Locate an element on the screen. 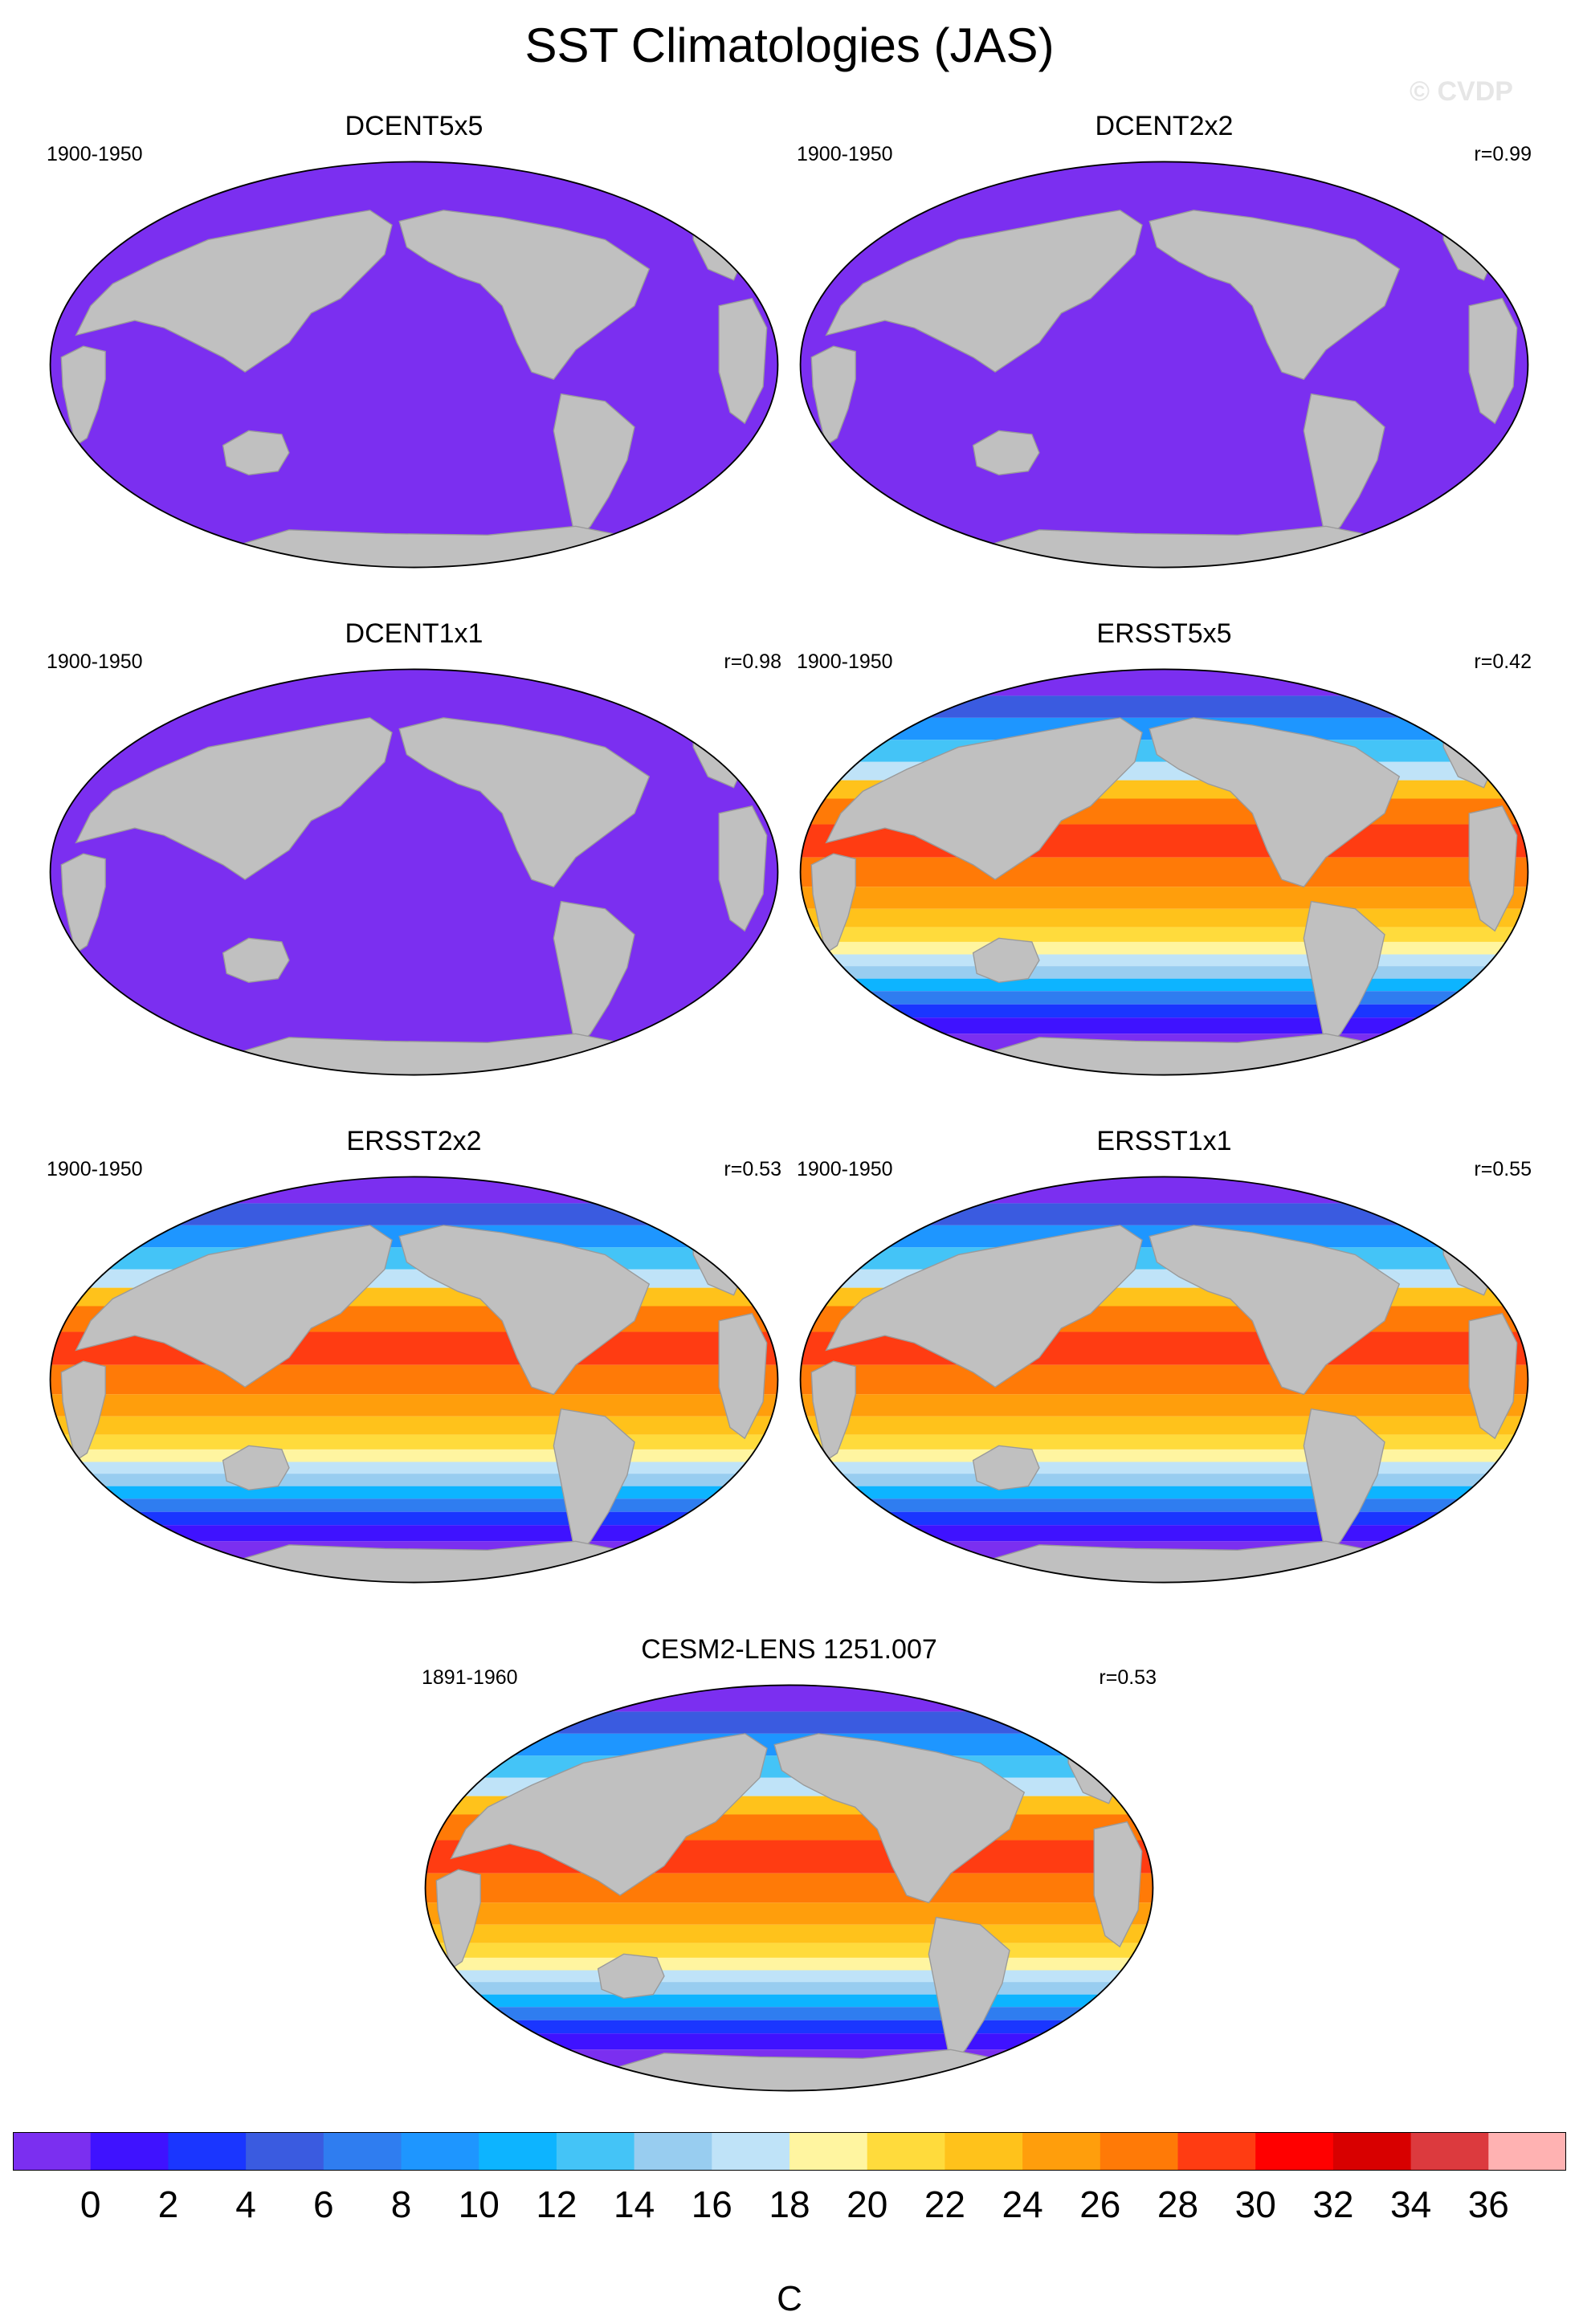  colorbar-tick-label: 24 is located at coordinates (1022, 2204).